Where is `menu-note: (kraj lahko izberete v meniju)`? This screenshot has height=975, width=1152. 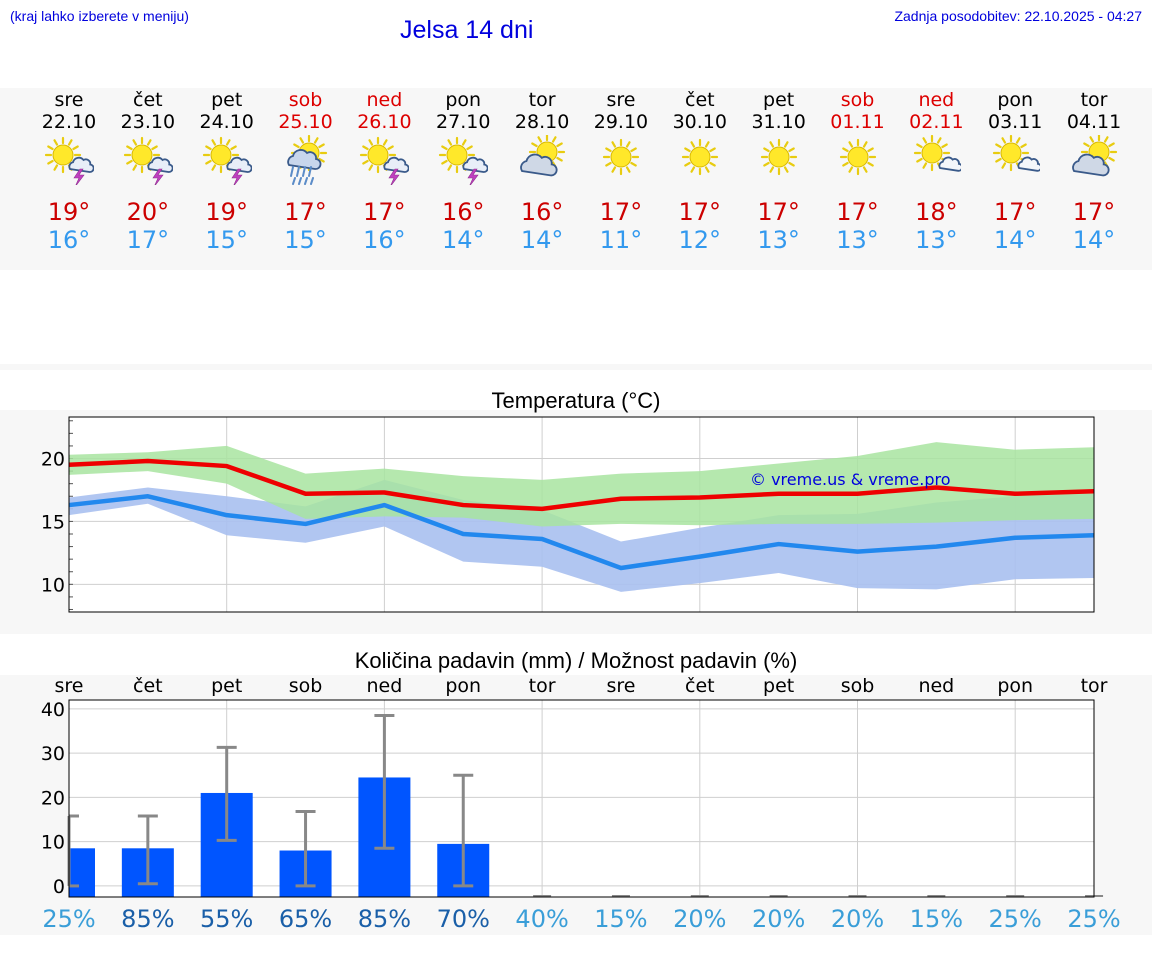
menu-note: (kraj lahko izberete v meniju) is located at coordinates (99, 16).